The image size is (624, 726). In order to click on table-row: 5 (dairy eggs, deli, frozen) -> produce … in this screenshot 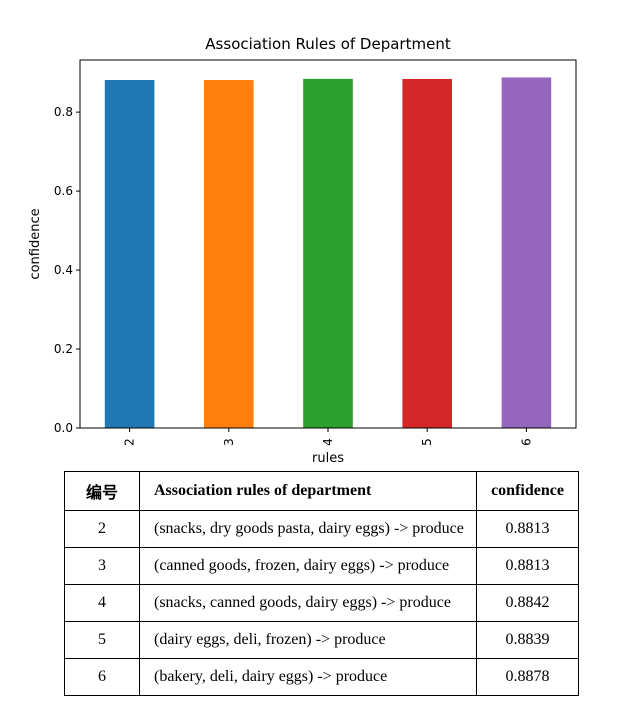, I will do `click(321, 640)`.